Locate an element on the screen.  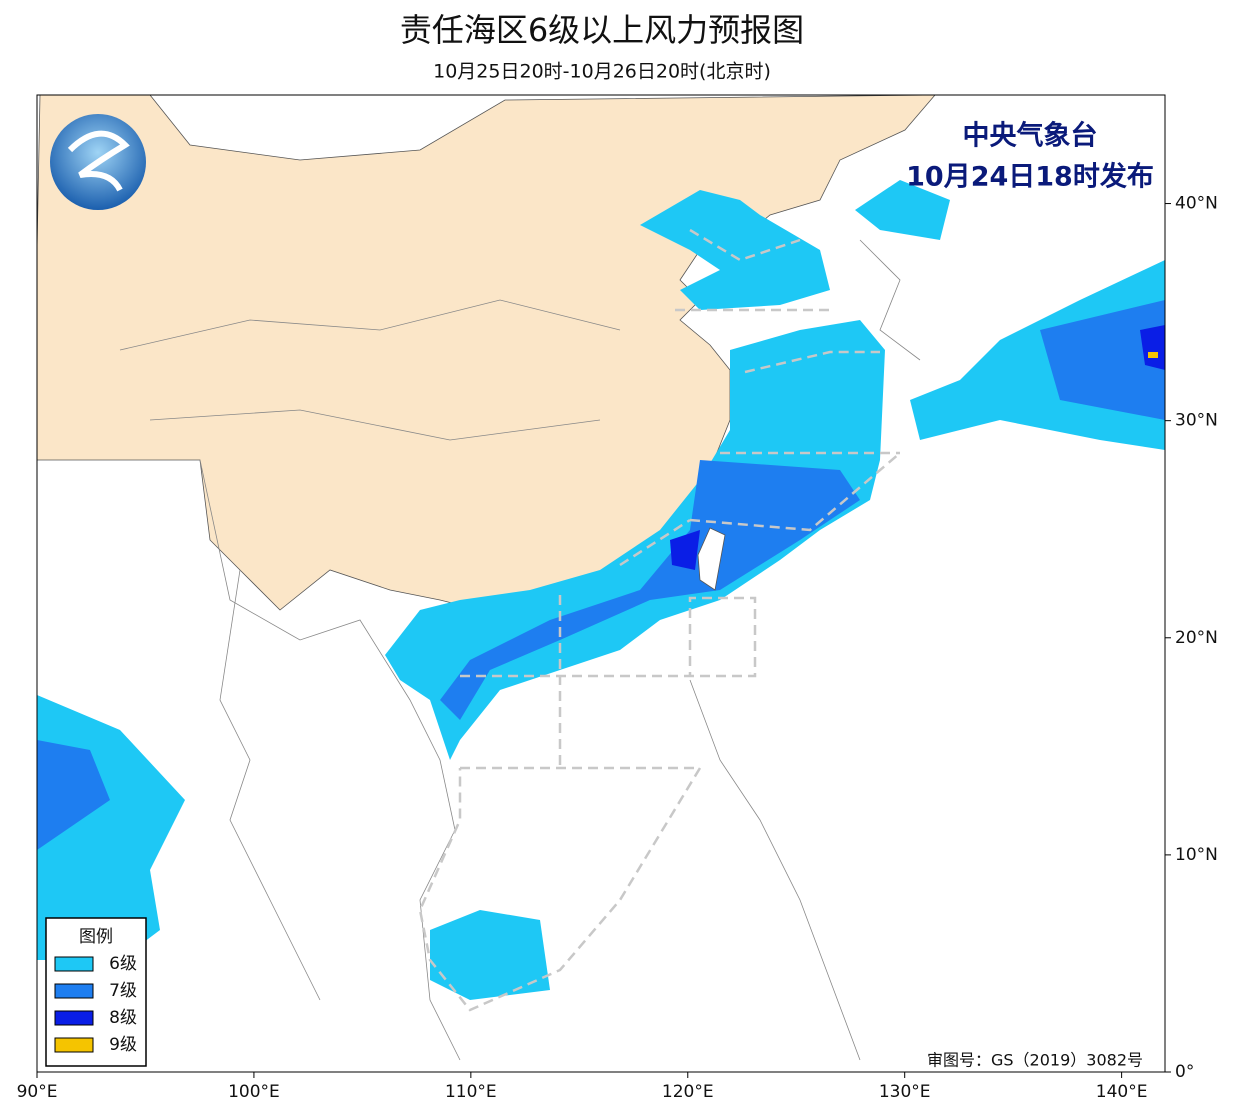
publisher: 中央气象台 is located at coordinates (1030, 136).